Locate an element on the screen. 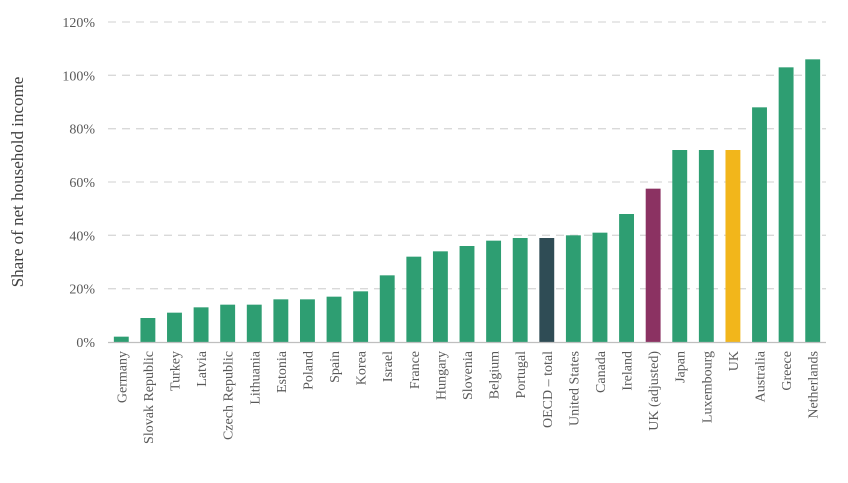  x-tick-label: Korea is located at coordinates (362, 367).